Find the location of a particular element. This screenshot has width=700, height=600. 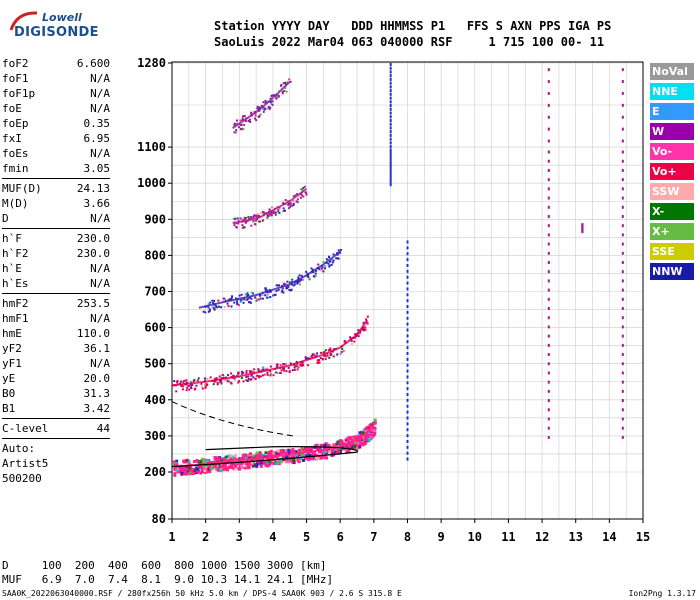

param-value: 44 is located at coordinates (103, 428).